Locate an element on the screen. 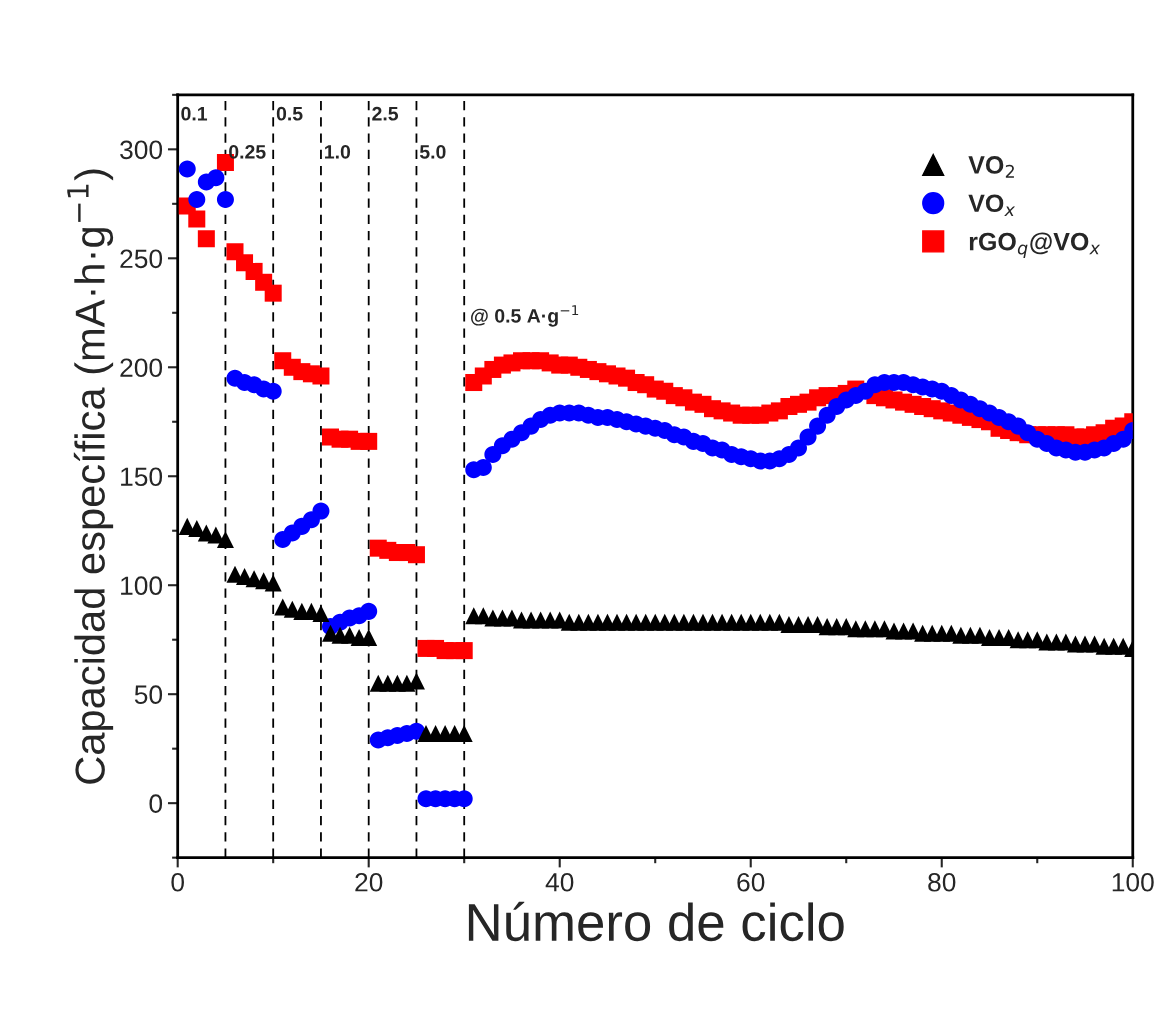 Image resolution: width=1169 pixels, height=1009 pixels. x-tick-label: 20 is located at coordinates (369, 882).